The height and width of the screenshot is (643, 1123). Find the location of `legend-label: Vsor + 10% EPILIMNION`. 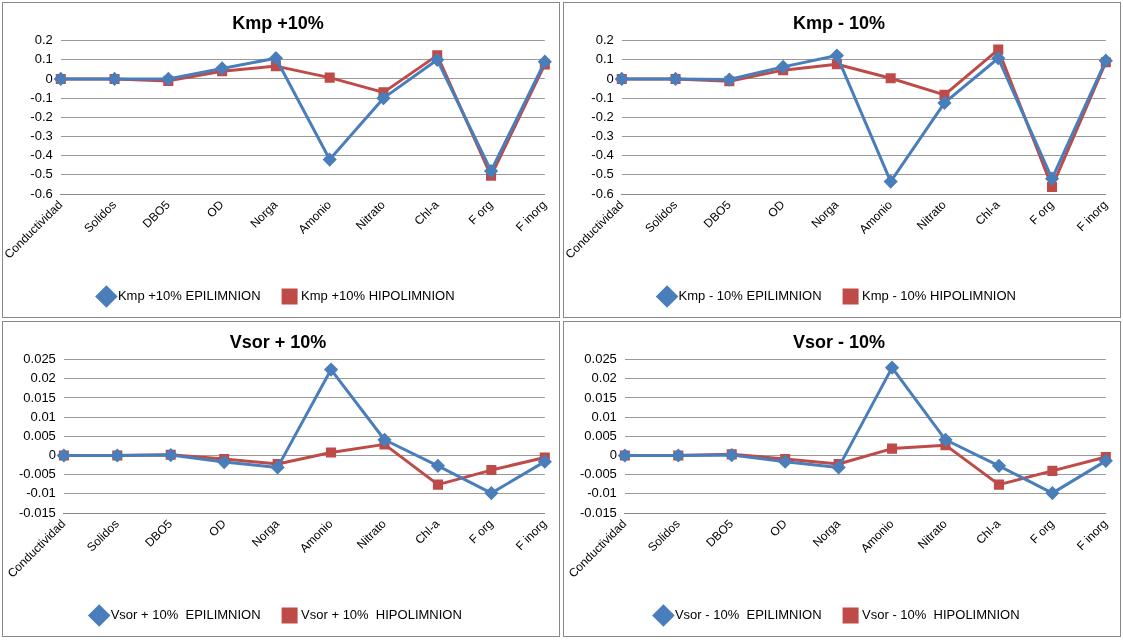

legend-label: Vsor + 10% EPILIMNION is located at coordinates (185, 615).